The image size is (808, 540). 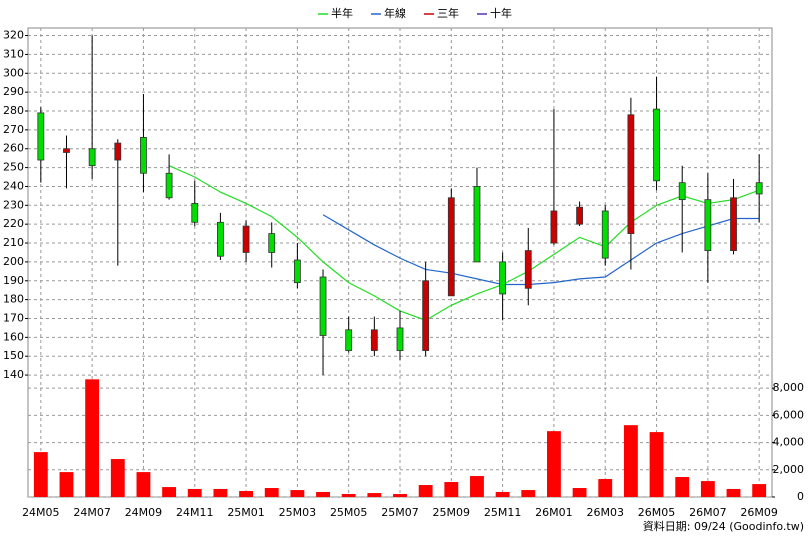 What do you see at coordinates (342, 13) in the screenshot?
I see `legend-label: 半年` at bounding box center [342, 13].